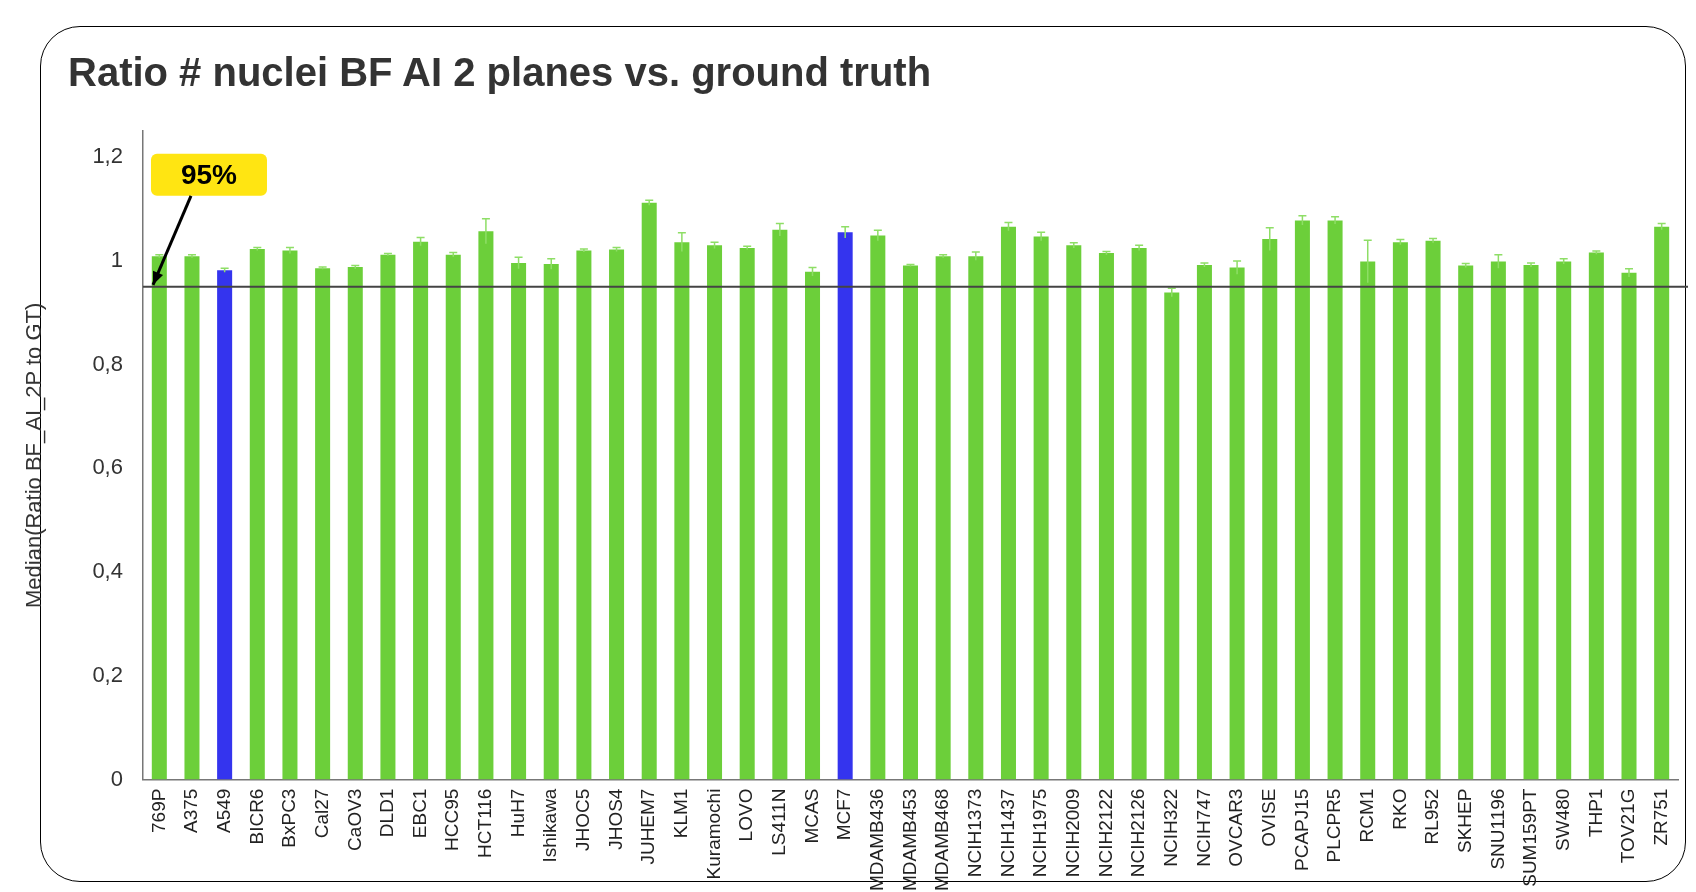  Describe the element at coordinates (844, 814) in the screenshot. I see `x-tick-label: MCF7` at that location.